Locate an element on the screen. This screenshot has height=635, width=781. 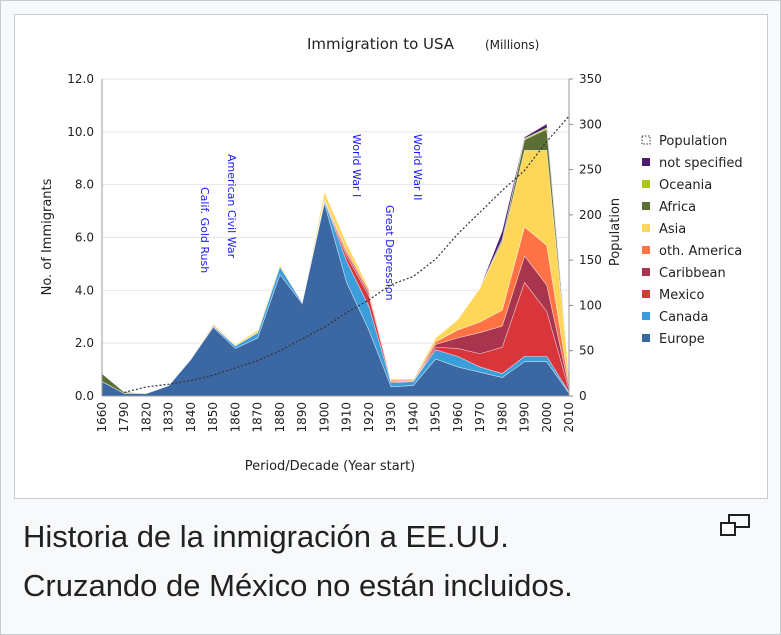
legend-label: Africa is located at coordinates (677, 207).